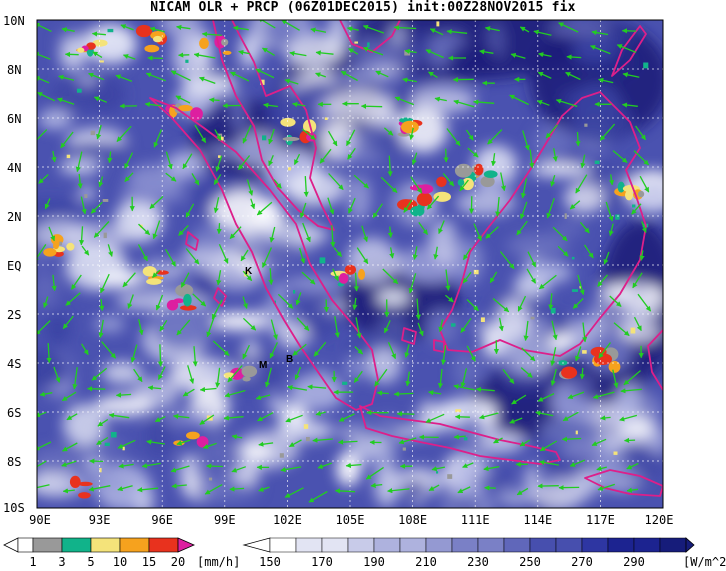 This screenshot has height=571, width=726. What do you see at coordinates (374, 562) in the screenshot?
I see `olr-tick: 190` at bounding box center [374, 562].